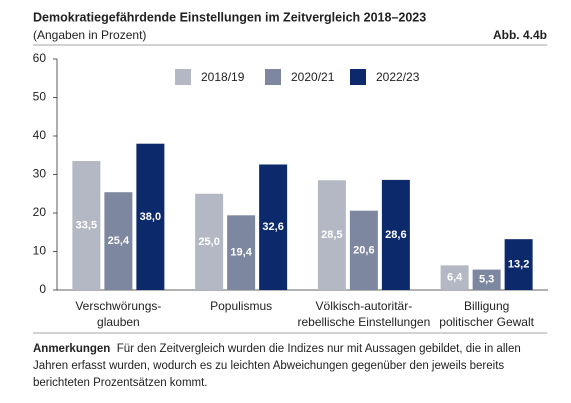 This screenshot has width=571, height=403. I want to click on x-tick-label: Populismus, so click(241, 306).